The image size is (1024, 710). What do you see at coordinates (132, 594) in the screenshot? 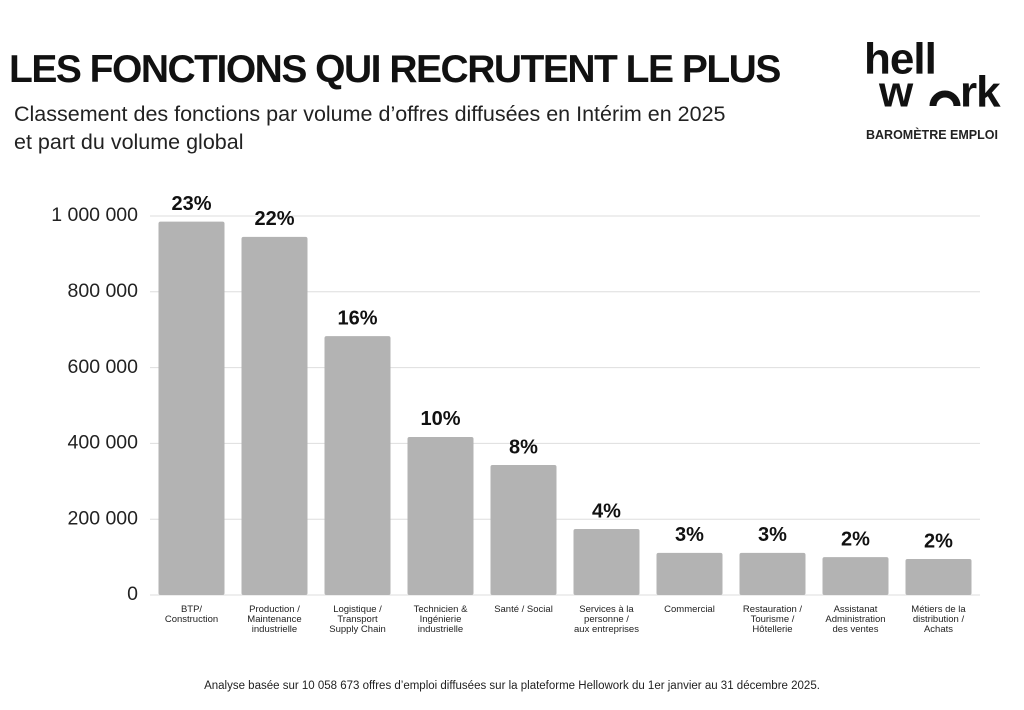
I see `y-tick-label: 0` at bounding box center [132, 594].